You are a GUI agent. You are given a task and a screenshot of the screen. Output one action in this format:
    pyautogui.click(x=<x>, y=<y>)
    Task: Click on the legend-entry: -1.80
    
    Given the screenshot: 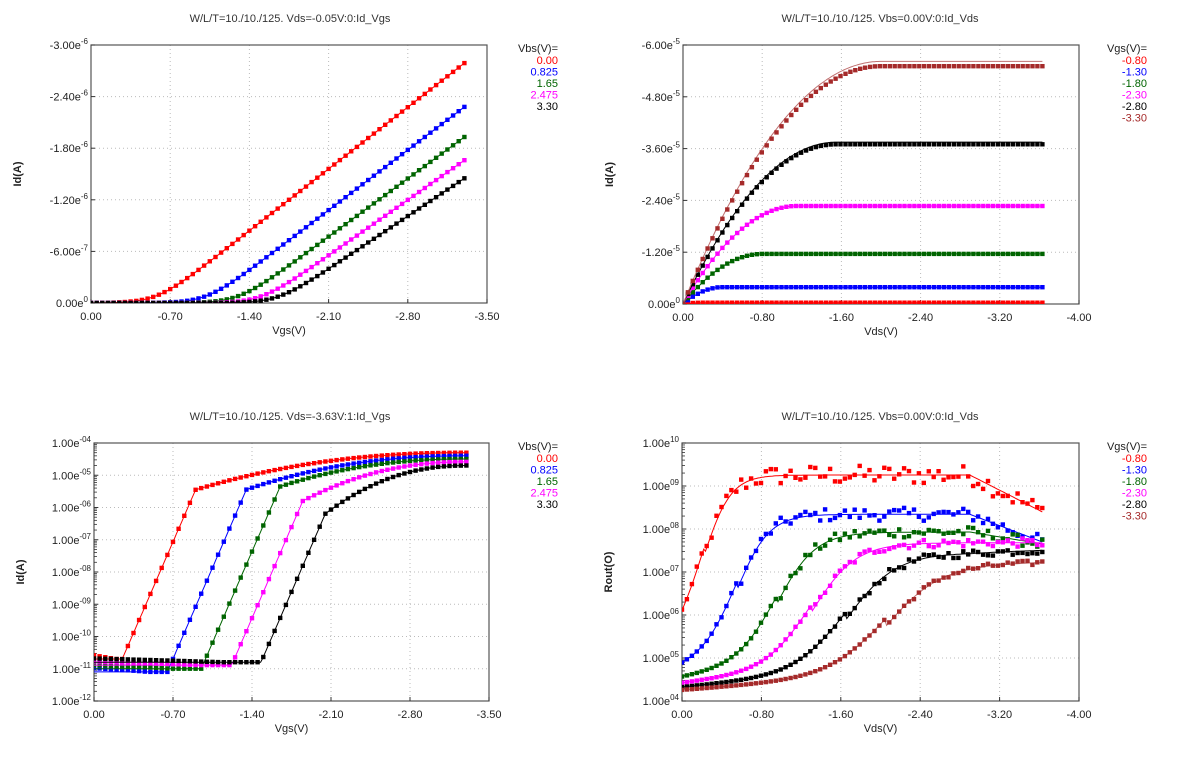 What is the action you would take?
    pyautogui.click(x=1134, y=84)
    